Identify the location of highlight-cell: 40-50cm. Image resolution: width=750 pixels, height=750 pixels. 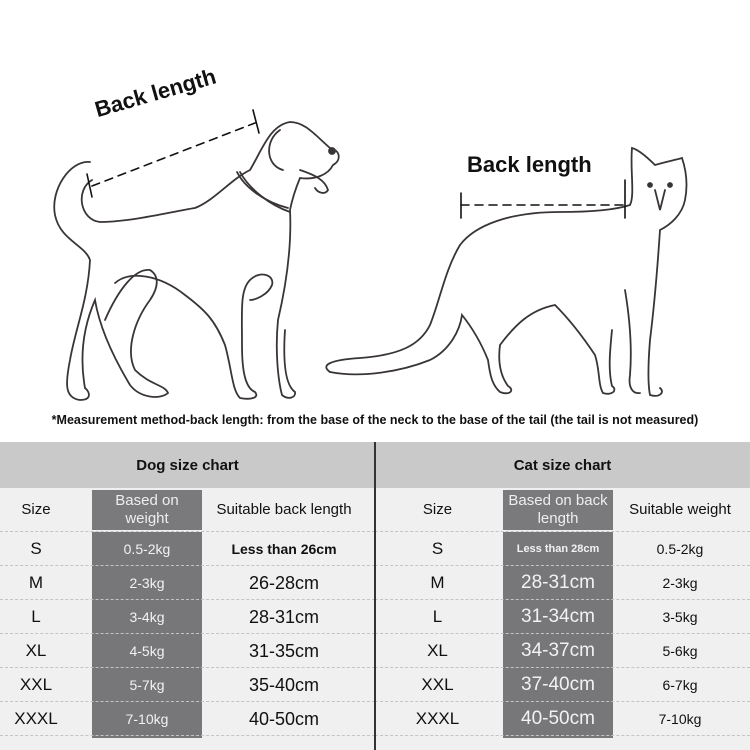
(558, 718).